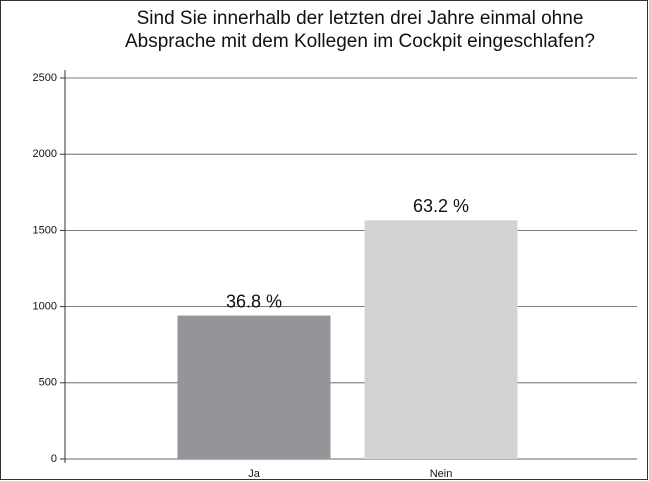 This screenshot has height=481, width=649. Describe the element at coordinates (45, 154) in the screenshot. I see `y-tick-label: 2000` at that location.